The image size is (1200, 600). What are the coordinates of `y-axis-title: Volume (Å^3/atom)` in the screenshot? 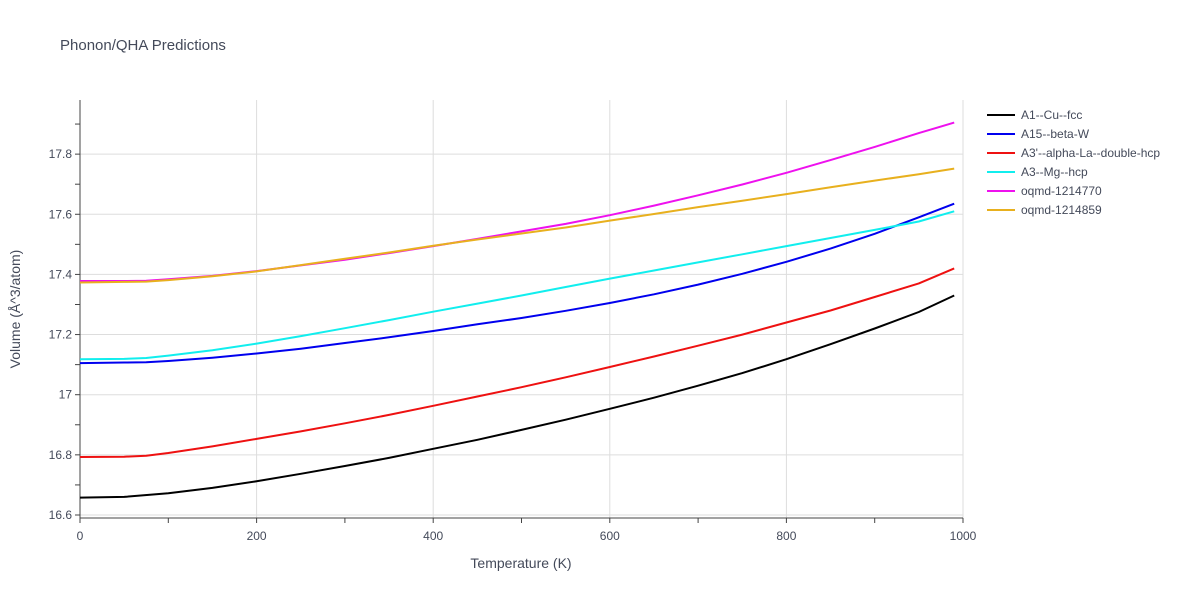 It's located at (15, 309).